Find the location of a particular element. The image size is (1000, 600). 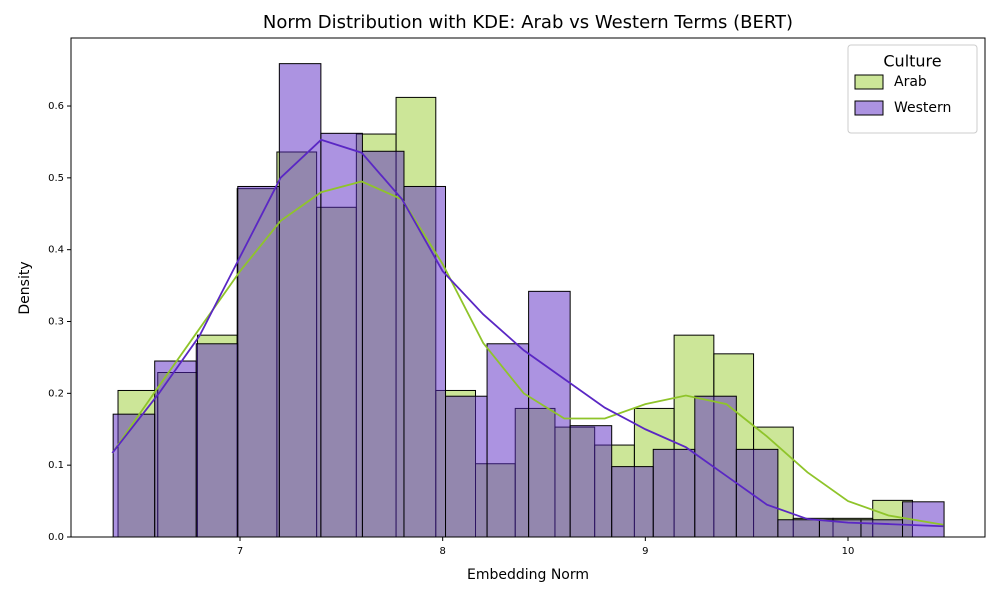

y-tick-label: 0.4 is located at coordinates (56, 250).